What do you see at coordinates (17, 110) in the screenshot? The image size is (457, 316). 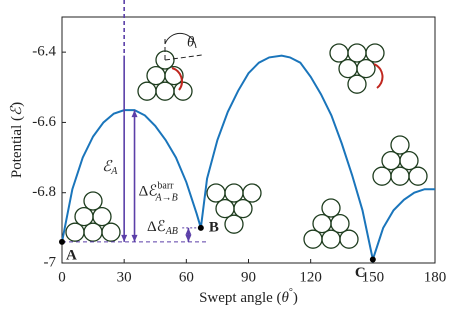 I see `y-axis-title-symbol: ℰ` at bounding box center [17, 110].